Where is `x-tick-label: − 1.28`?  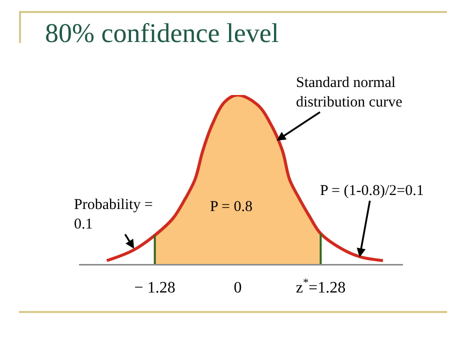
x-tick-label: − 1.28 is located at coordinates (155, 288).